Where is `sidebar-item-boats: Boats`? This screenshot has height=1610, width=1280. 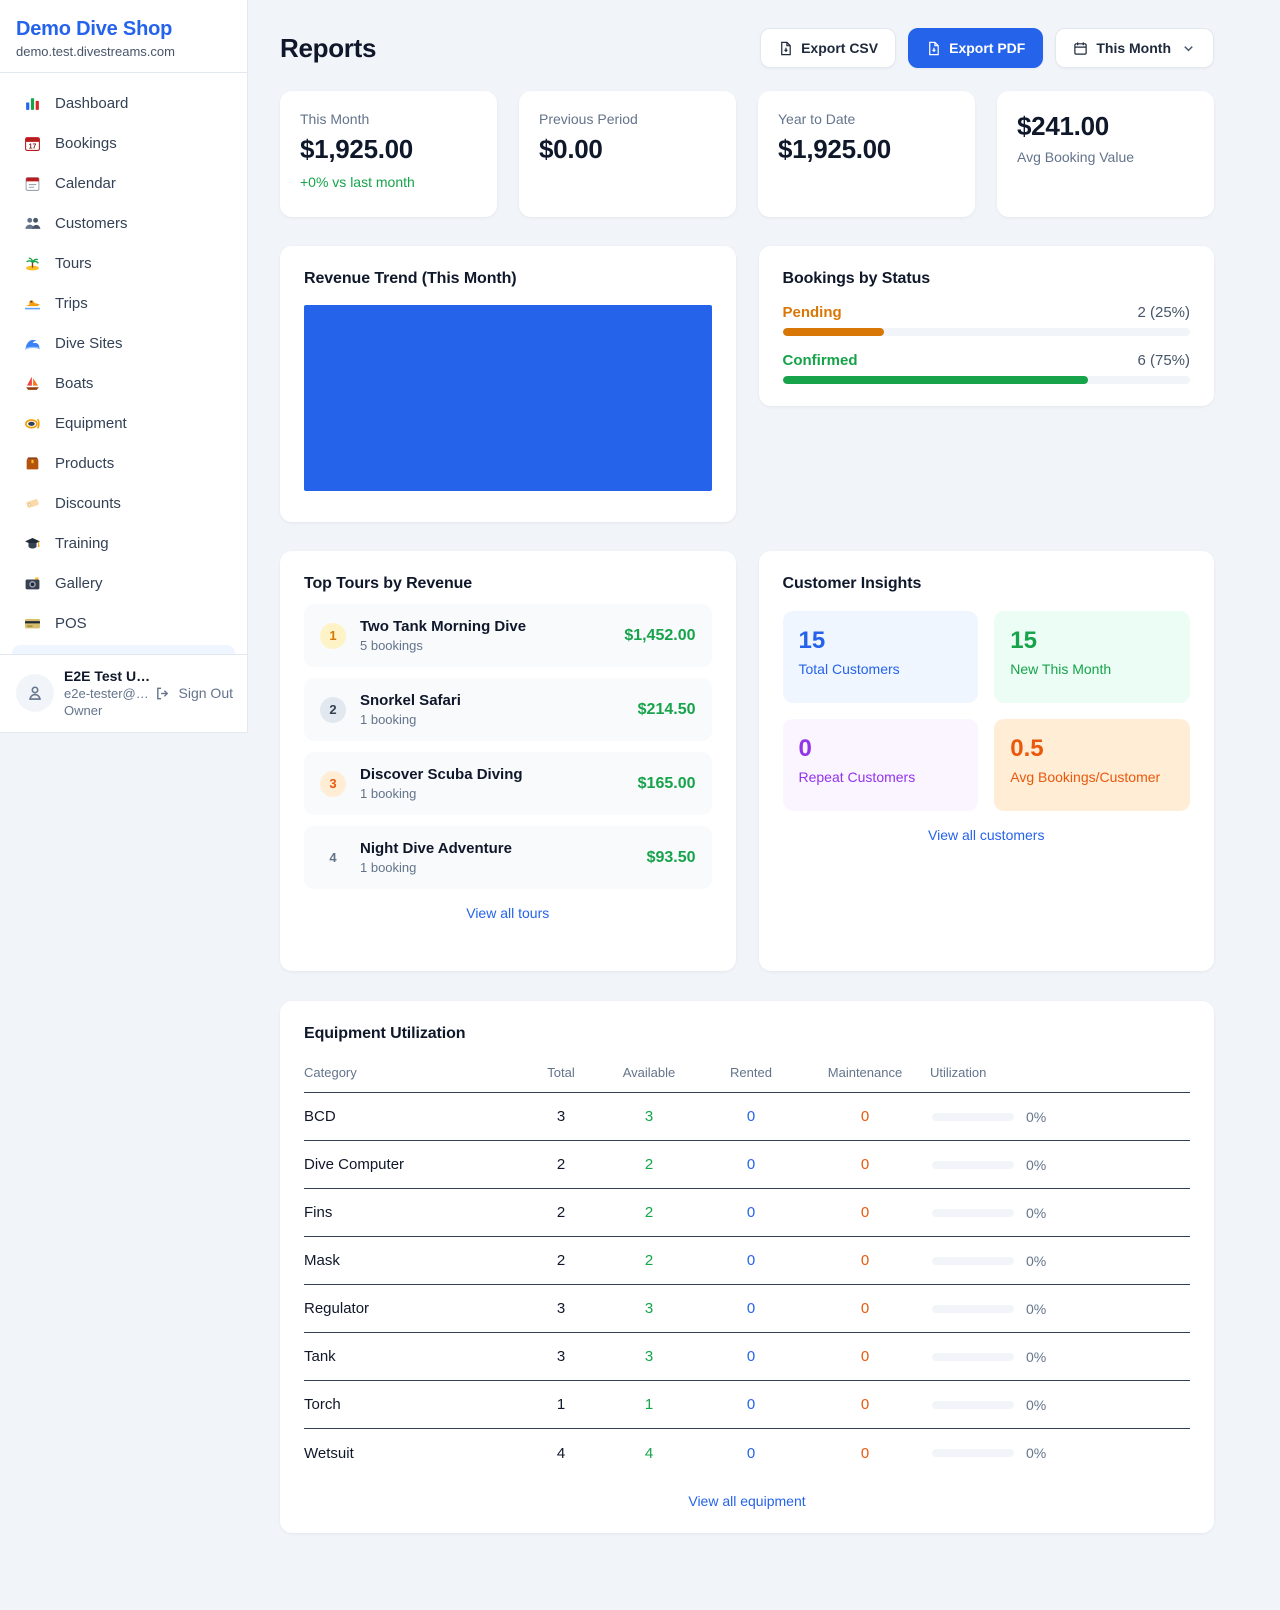
sidebar-item-boats: Boats is located at coordinates (123, 383).